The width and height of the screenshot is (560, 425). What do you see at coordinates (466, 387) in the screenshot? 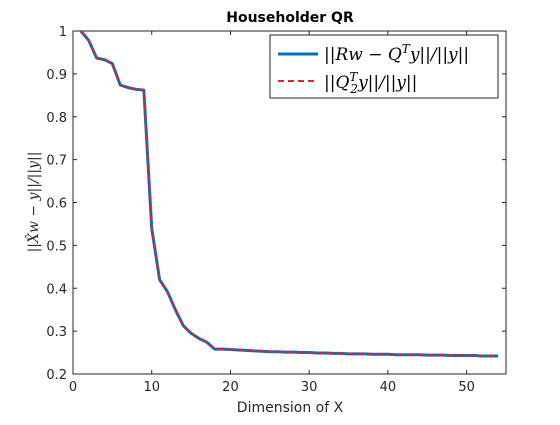
I see `x-tick-label: 50` at bounding box center [466, 387].